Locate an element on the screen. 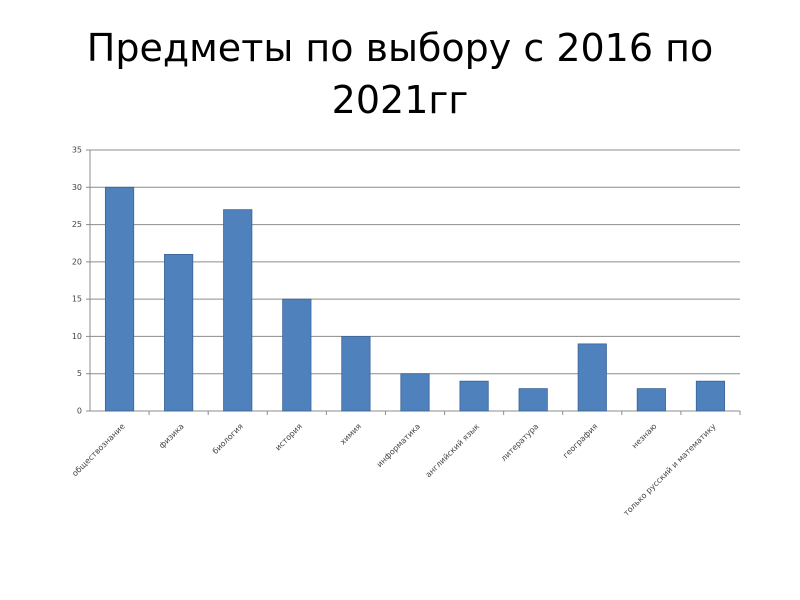 This screenshot has height=600, width=800. x-tick-label: география is located at coordinates (580, 441).